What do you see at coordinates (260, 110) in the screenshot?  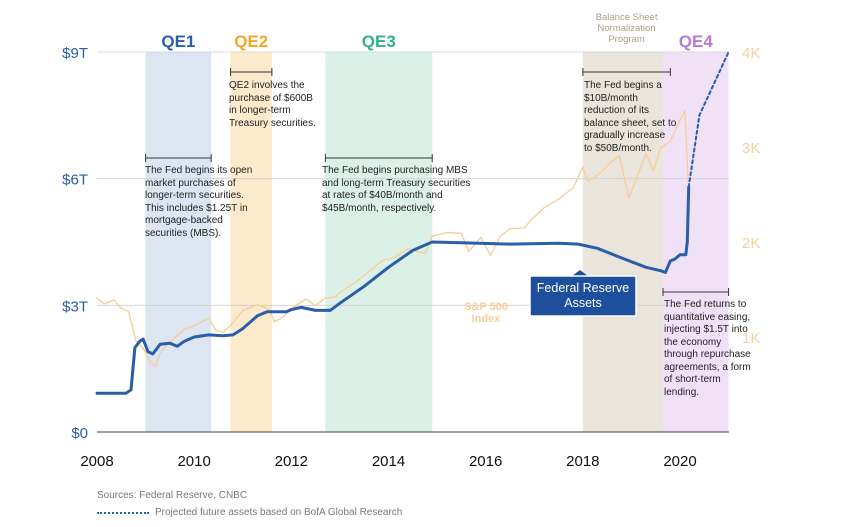 I see `annotation-line: in longer-term` at bounding box center [260, 110].